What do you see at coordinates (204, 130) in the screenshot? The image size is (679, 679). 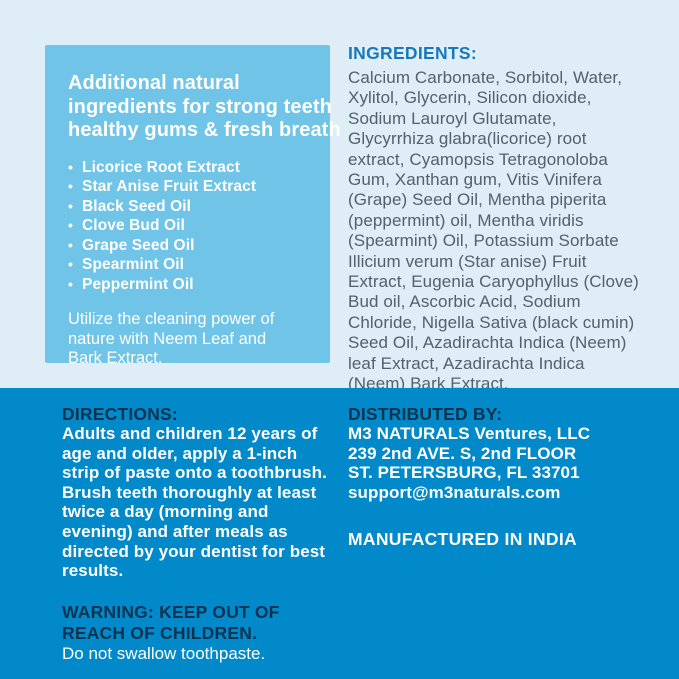 I see `panel-heading-line: healthy gums & fresh breath` at bounding box center [204, 130].